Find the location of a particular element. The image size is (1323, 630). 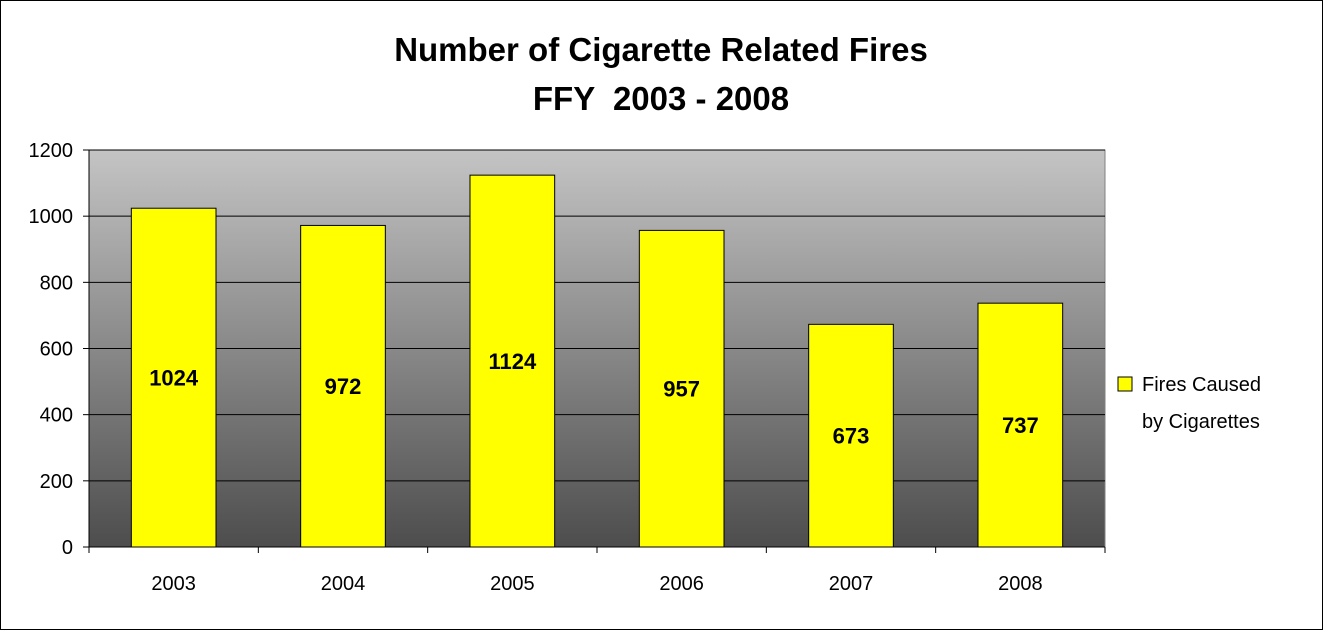

data-label-2006: 957 is located at coordinates (681, 389).